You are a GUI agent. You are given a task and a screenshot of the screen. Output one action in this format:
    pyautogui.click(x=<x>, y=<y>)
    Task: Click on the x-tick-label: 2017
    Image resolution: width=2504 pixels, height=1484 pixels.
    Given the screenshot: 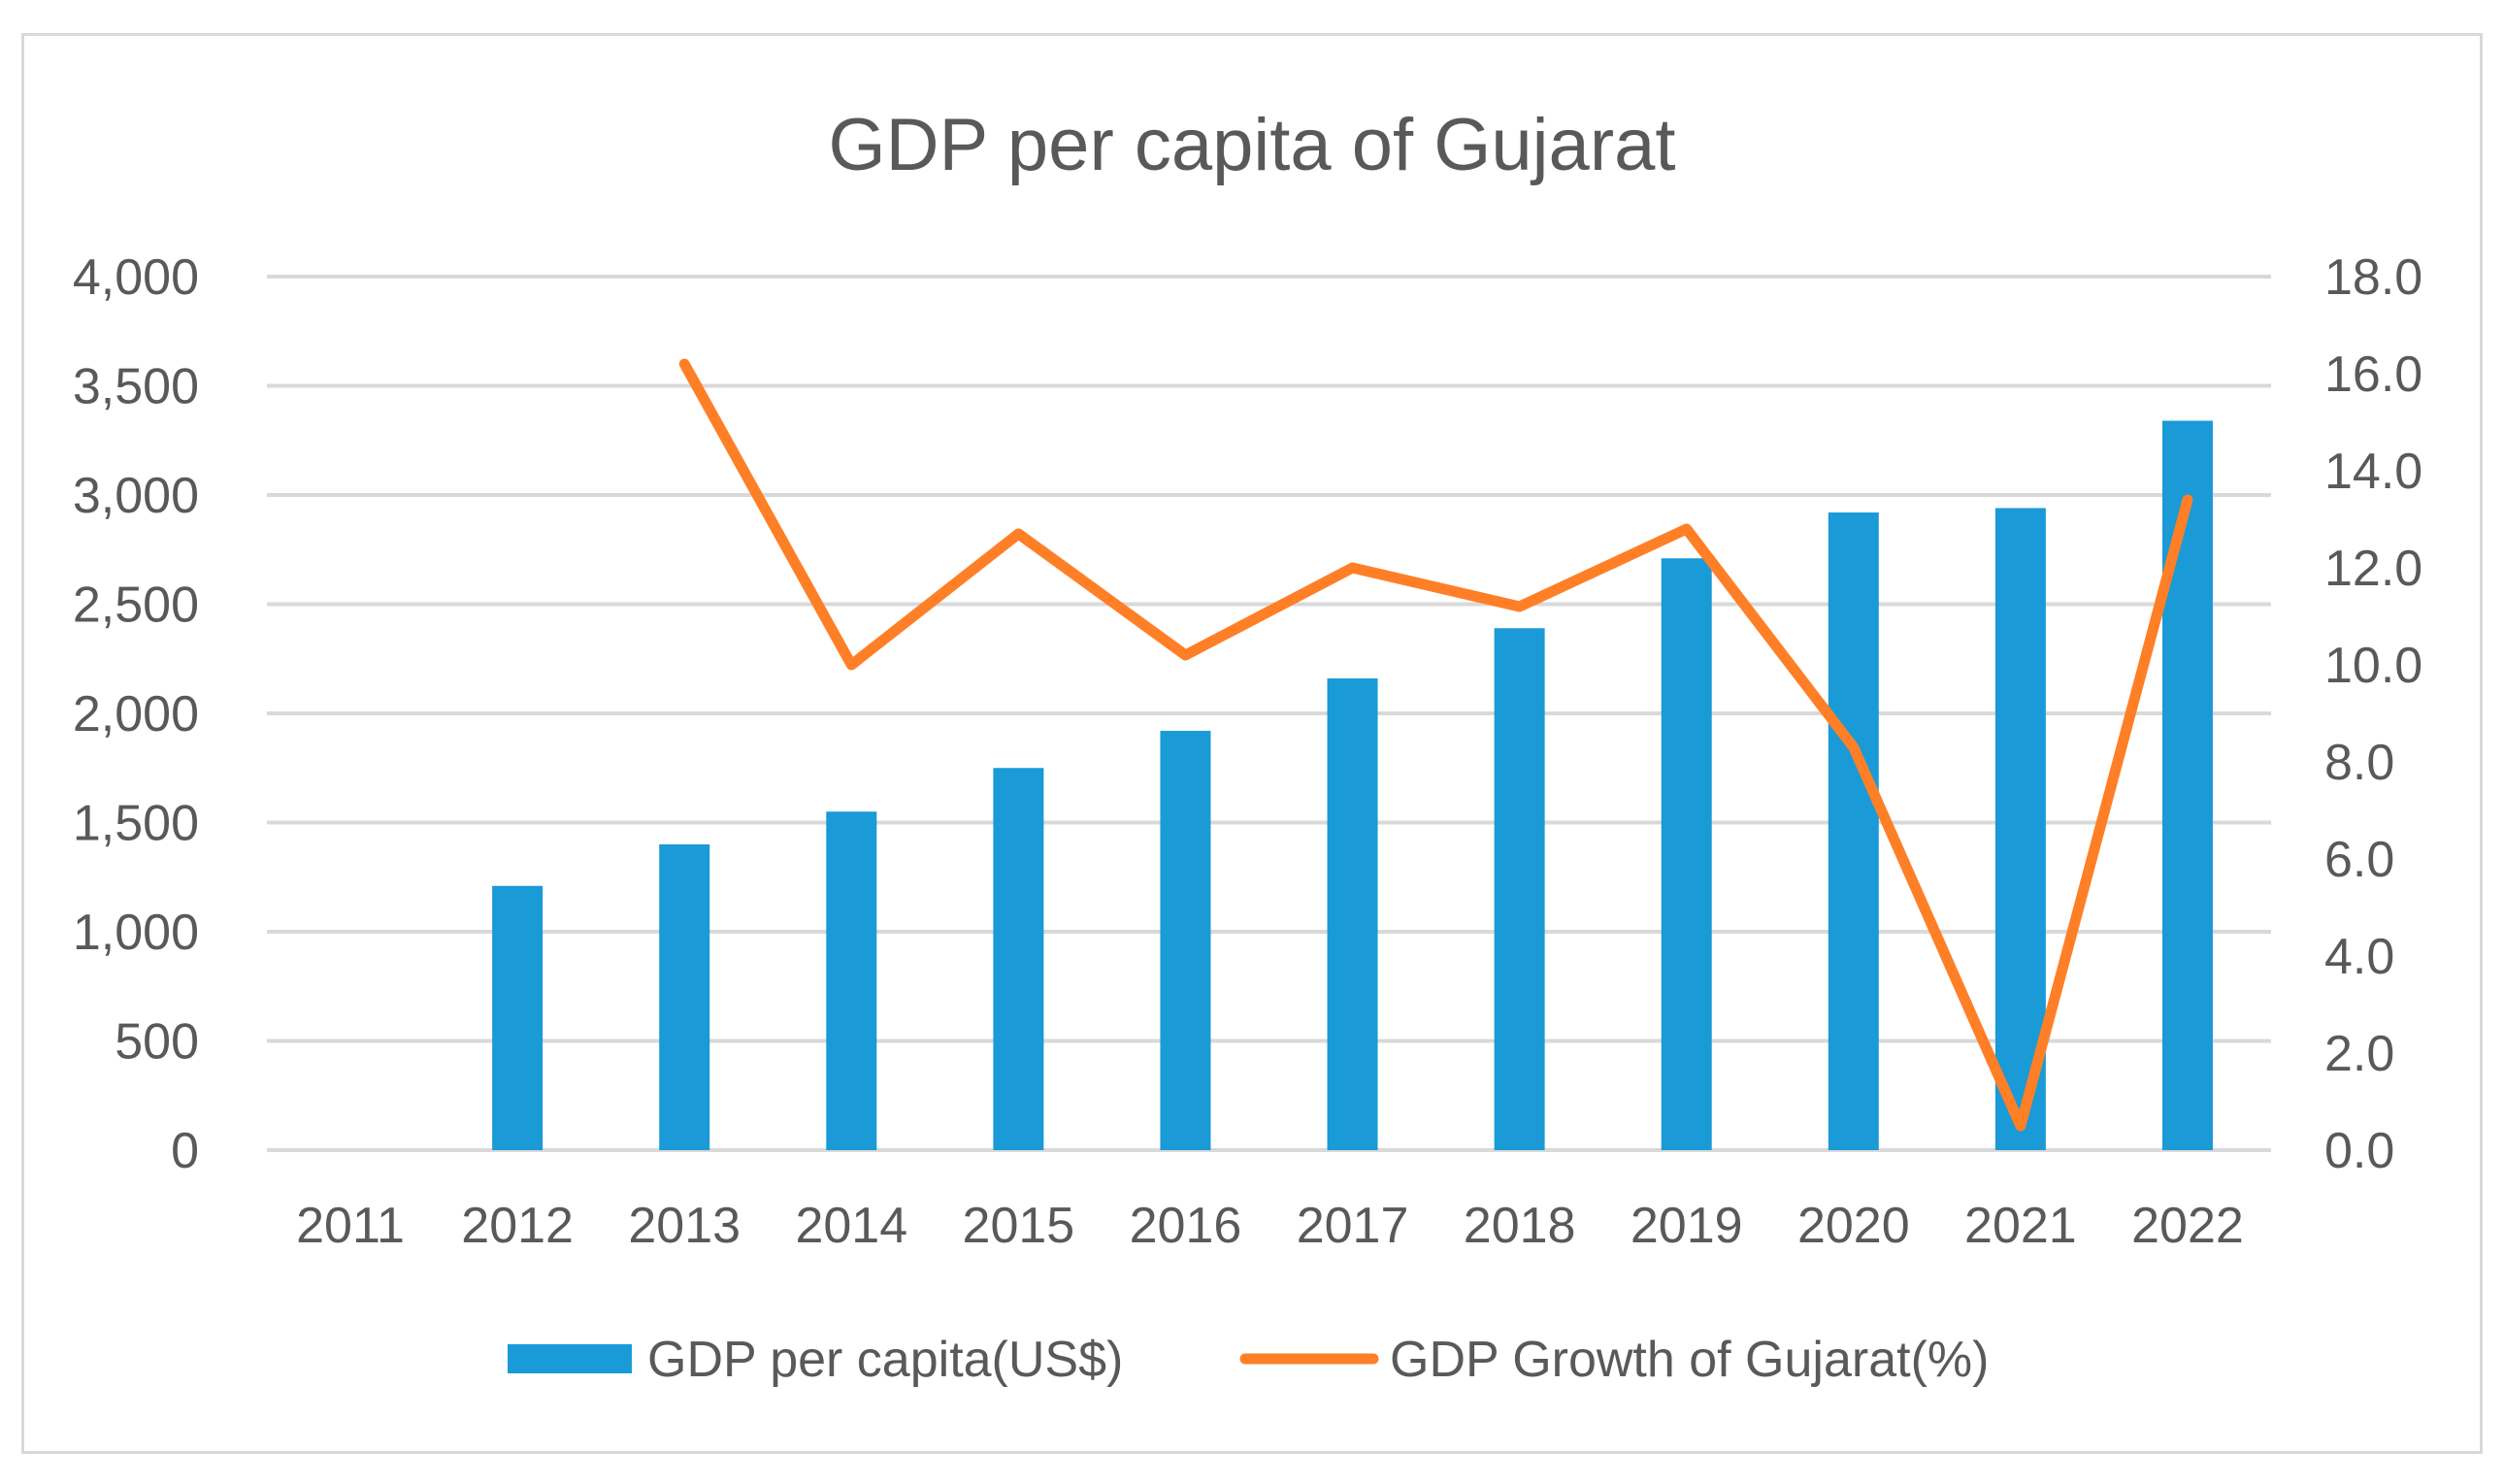 What is the action you would take?
    pyautogui.click(x=1353, y=1226)
    